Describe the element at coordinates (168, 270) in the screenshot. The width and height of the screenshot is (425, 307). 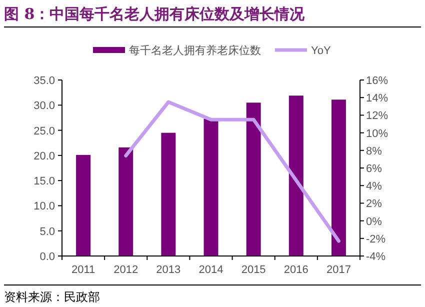
I see `x-tick-label: 2013` at that location.